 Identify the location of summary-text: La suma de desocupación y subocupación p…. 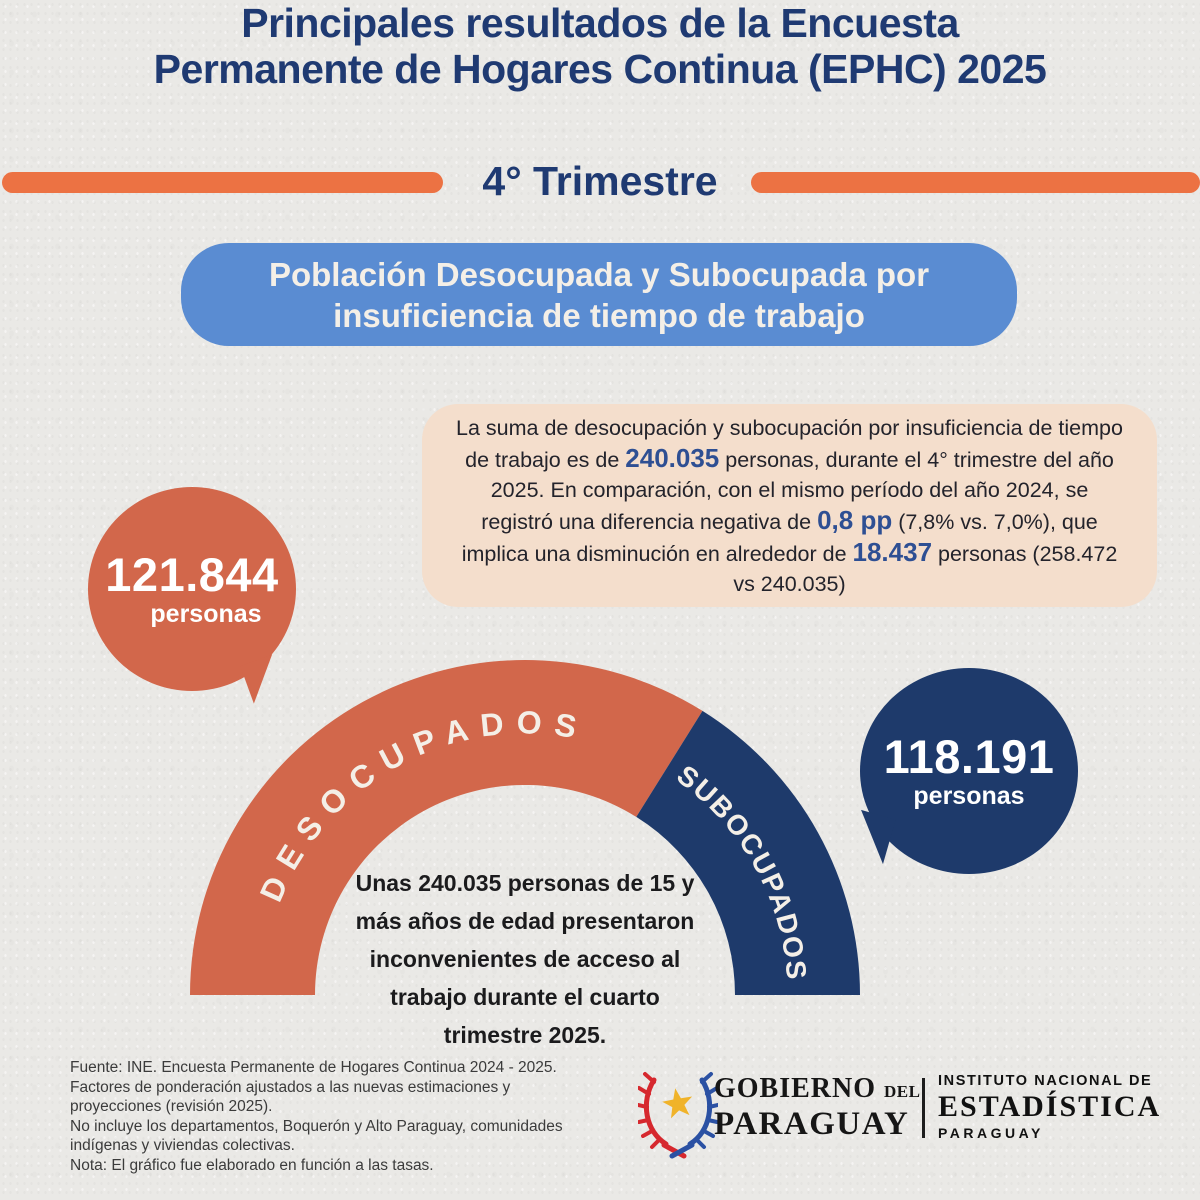
(789, 443).